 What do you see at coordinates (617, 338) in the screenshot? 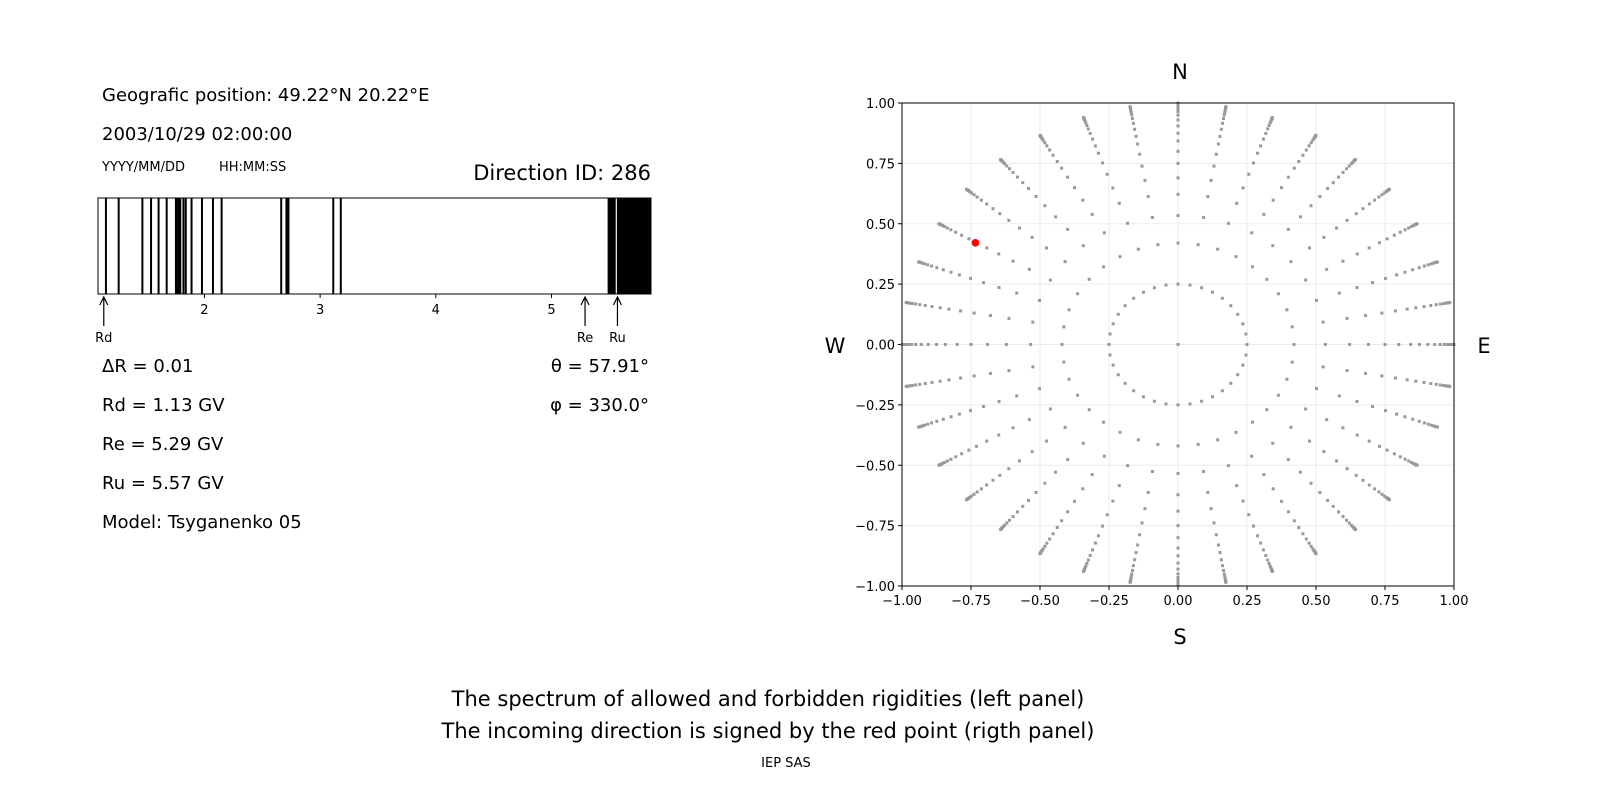
I see `marker-label-ru: Ru` at bounding box center [617, 338].